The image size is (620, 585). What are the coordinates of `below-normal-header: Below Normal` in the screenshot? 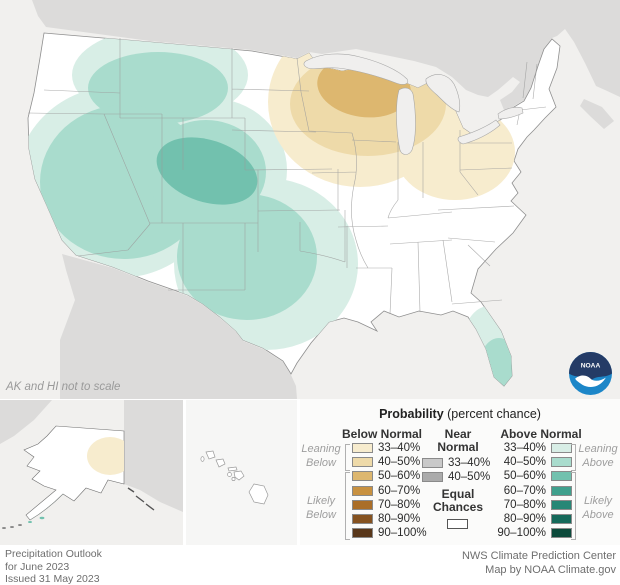 It's located at (381, 434).